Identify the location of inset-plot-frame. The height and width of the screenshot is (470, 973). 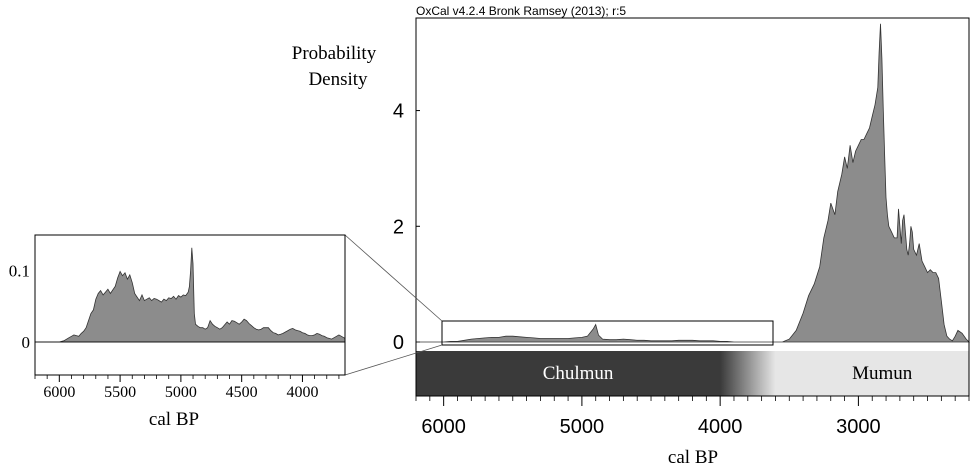
(190, 305).